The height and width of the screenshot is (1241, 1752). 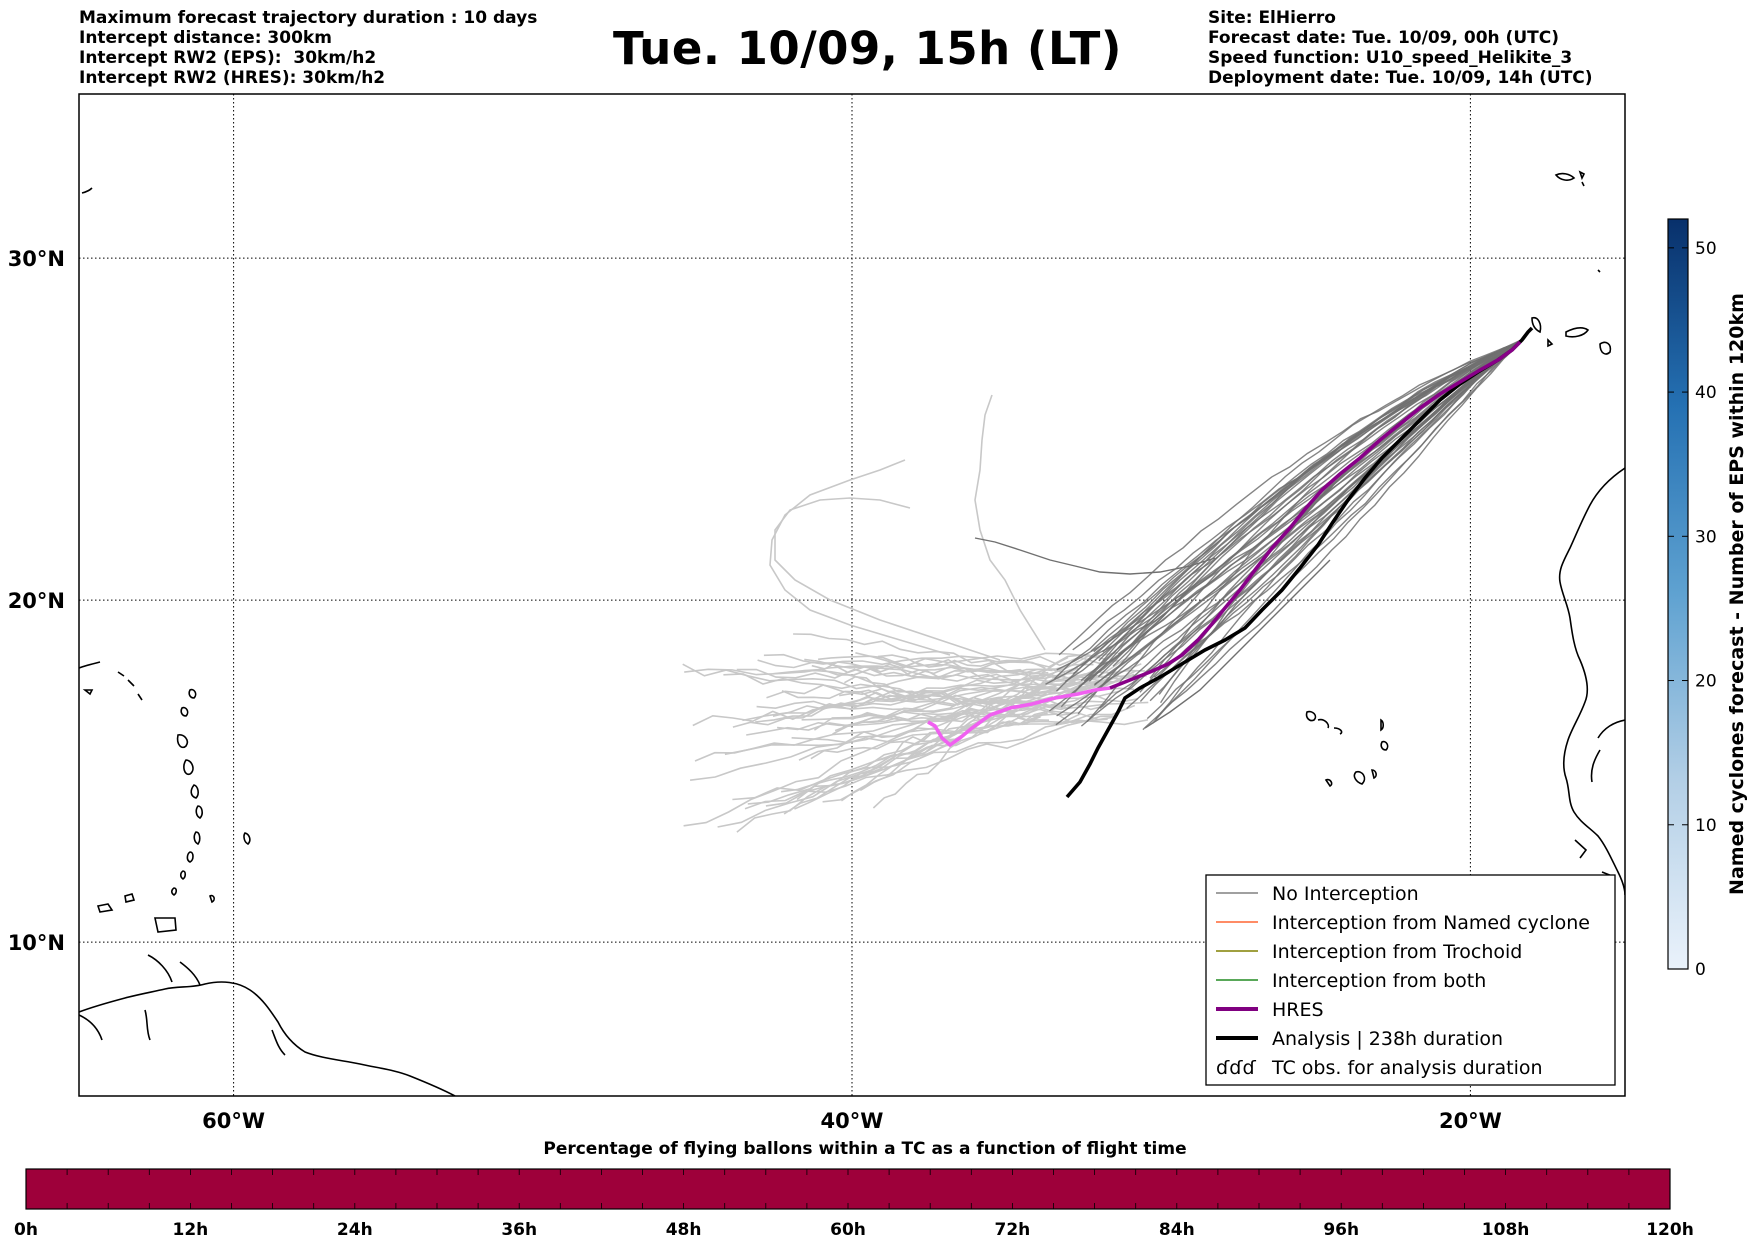 What do you see at coordinates (1298, 1010) in the screenshot?
I see `legend-label: HRES` at bounding box center [1298, 1010].